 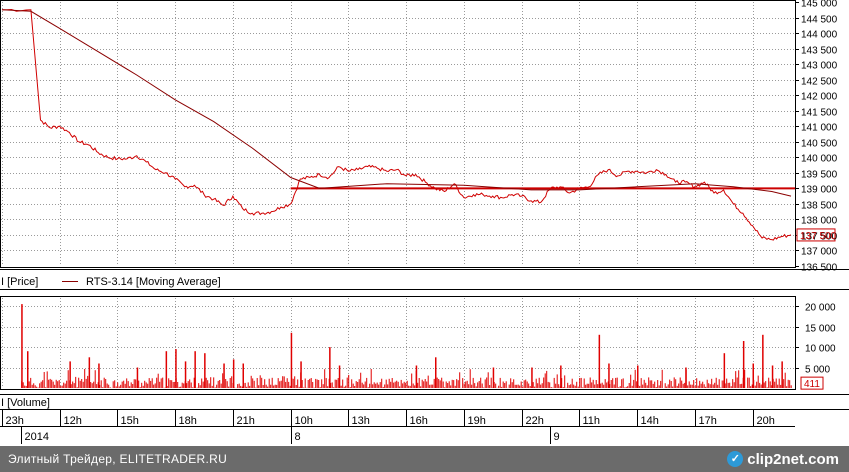 What do you see at coordinates (650, 421) in the screenshot?
I see `x-axis-time-label: 14h` at bounding box center [650, 421].